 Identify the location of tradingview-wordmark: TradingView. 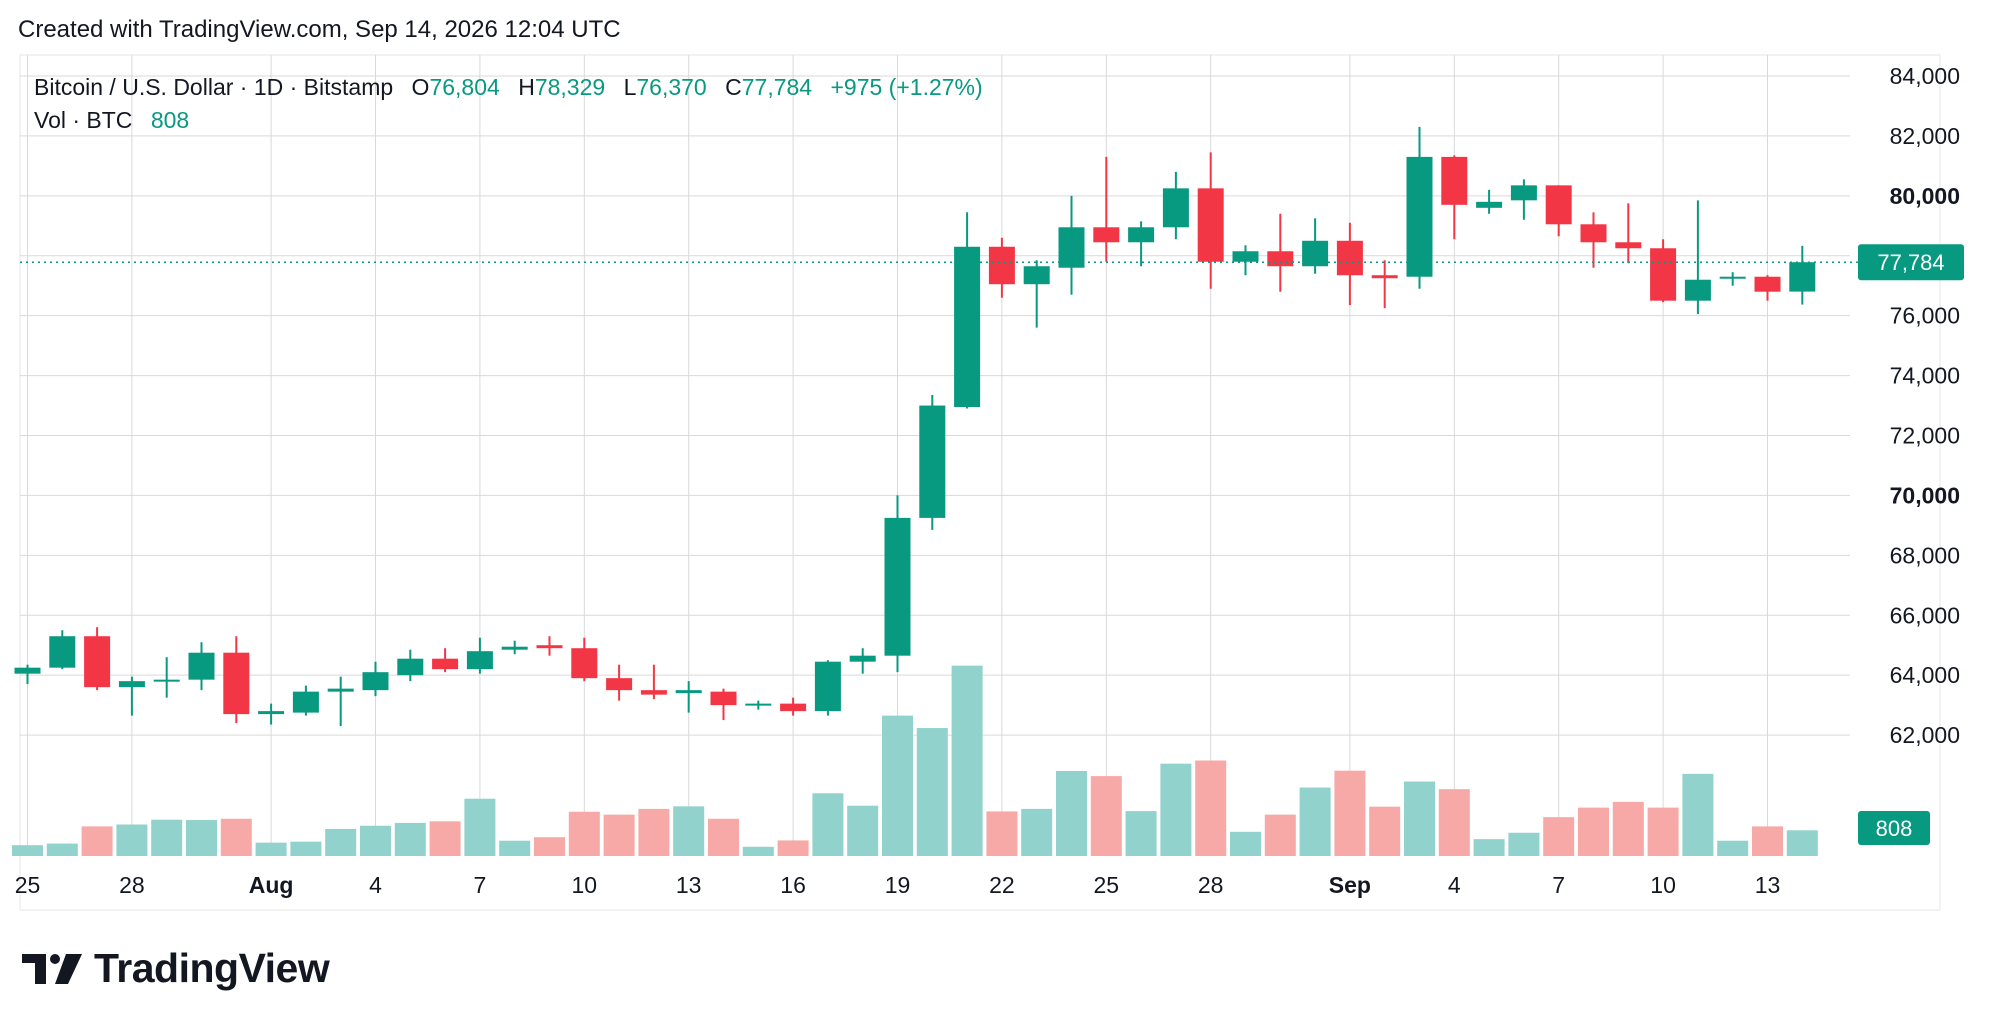
(212, 968).